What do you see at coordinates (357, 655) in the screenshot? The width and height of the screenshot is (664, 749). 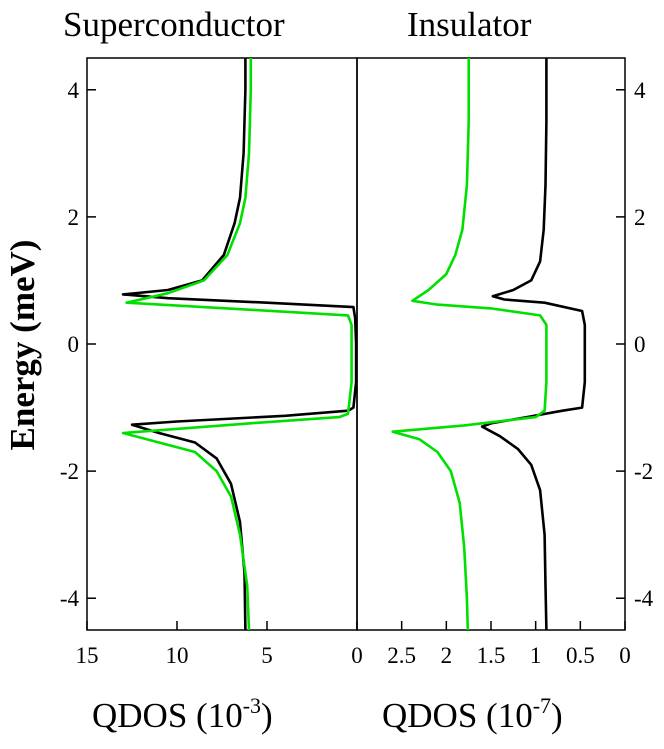 I see `x-tick-label-superconductor-3: 0` at bounding box center [357, 655].